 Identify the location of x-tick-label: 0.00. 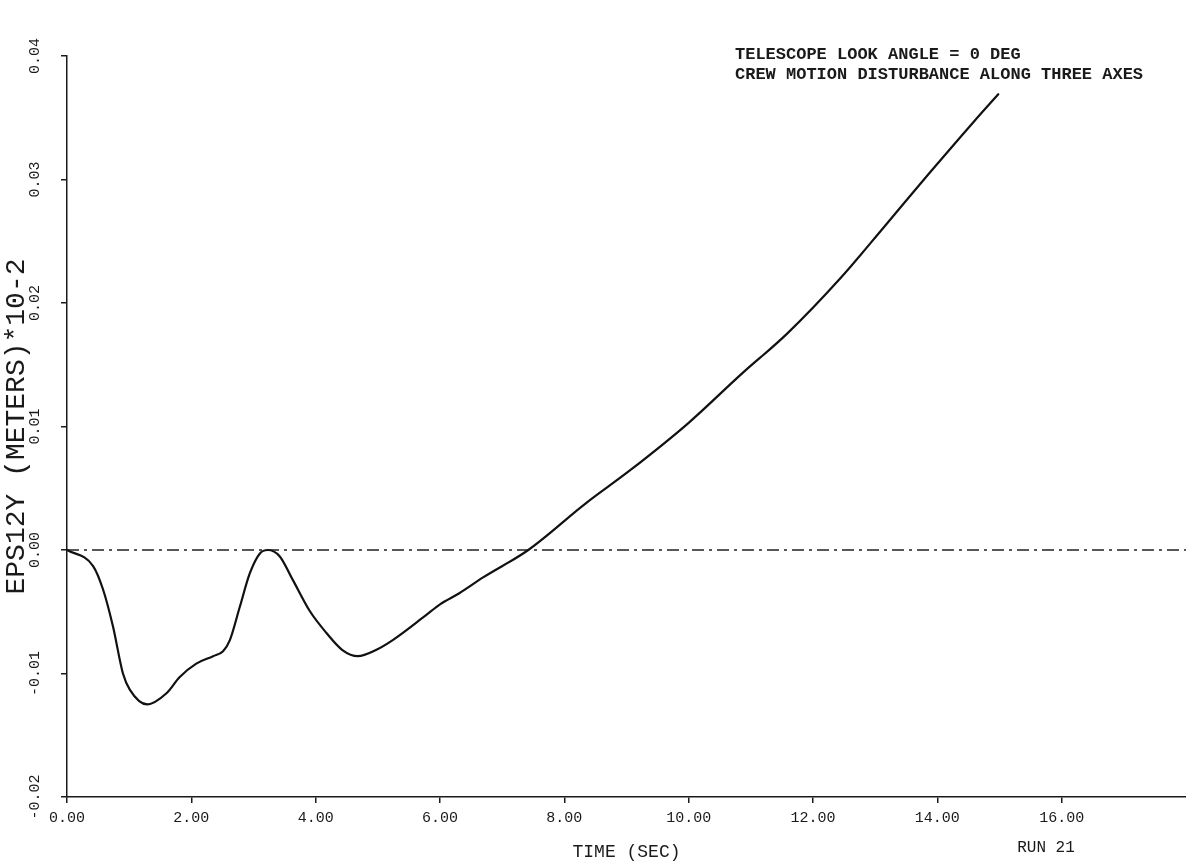
(67, 818).